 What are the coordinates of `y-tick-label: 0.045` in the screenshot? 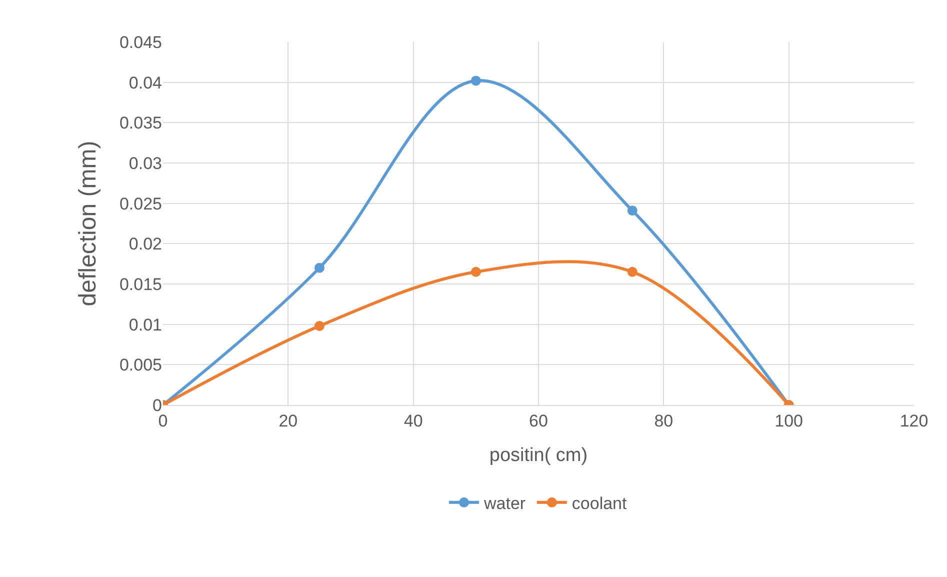 It's located at (140, 42).